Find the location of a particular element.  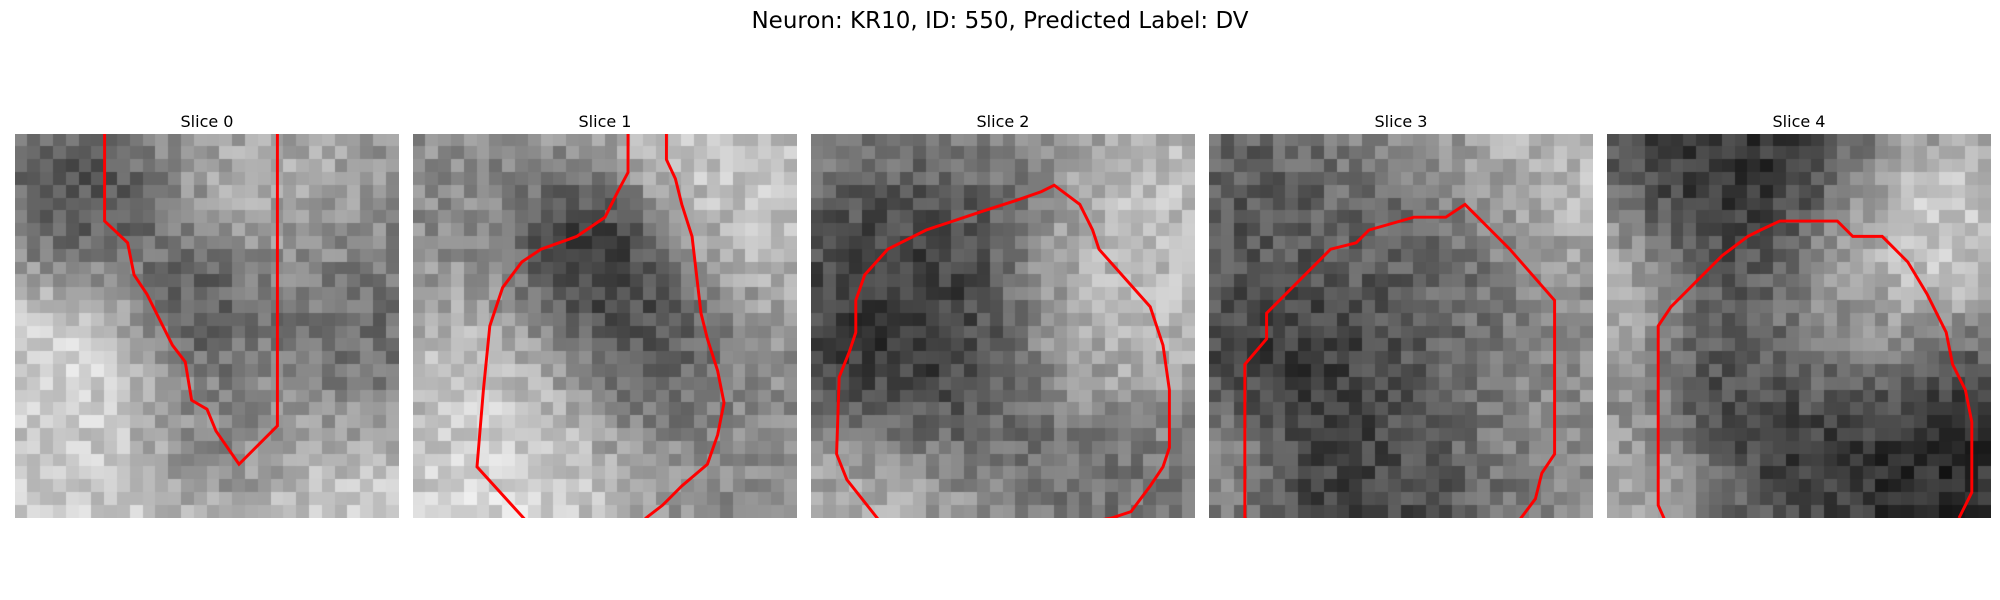

slice-panel-3: Slice 3 is located at coordinates (1401, 314).